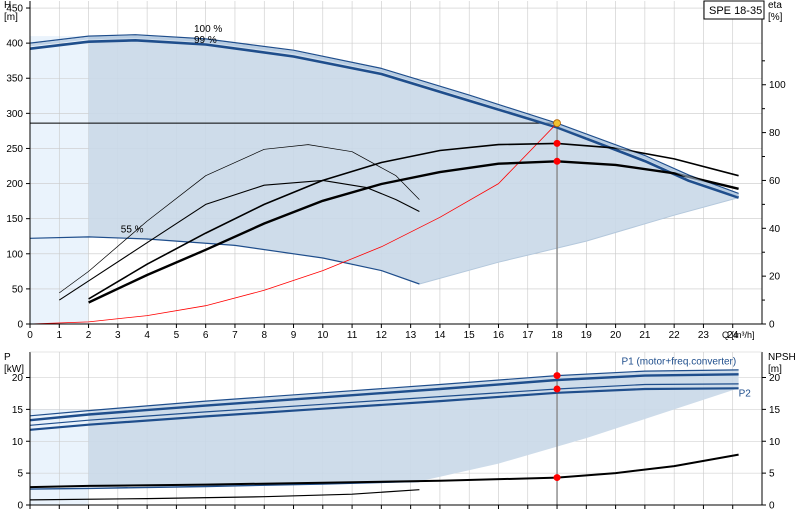 The height and width of the screenshot is (520, 800). What do you see at coordinates (440, 335) in the screenshot?
I see `x-tick-label: 14` at bounding box center [440, 335].